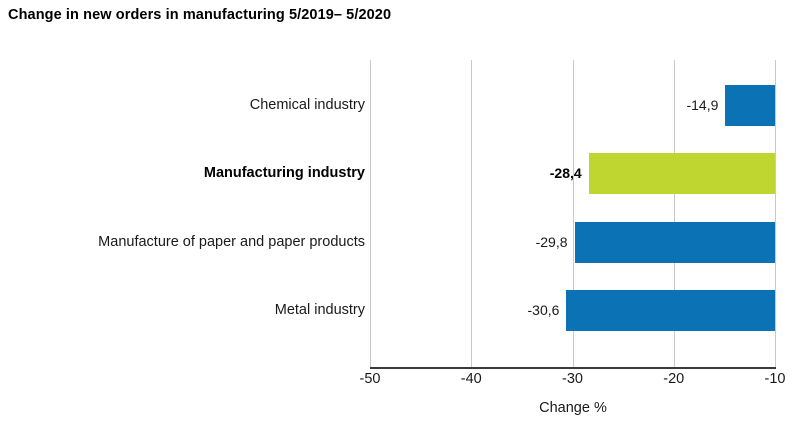 The image size is (793, 446). Describe the element at coordinates (471, 213) in the screenshot. I see `gridline--40` at that location.